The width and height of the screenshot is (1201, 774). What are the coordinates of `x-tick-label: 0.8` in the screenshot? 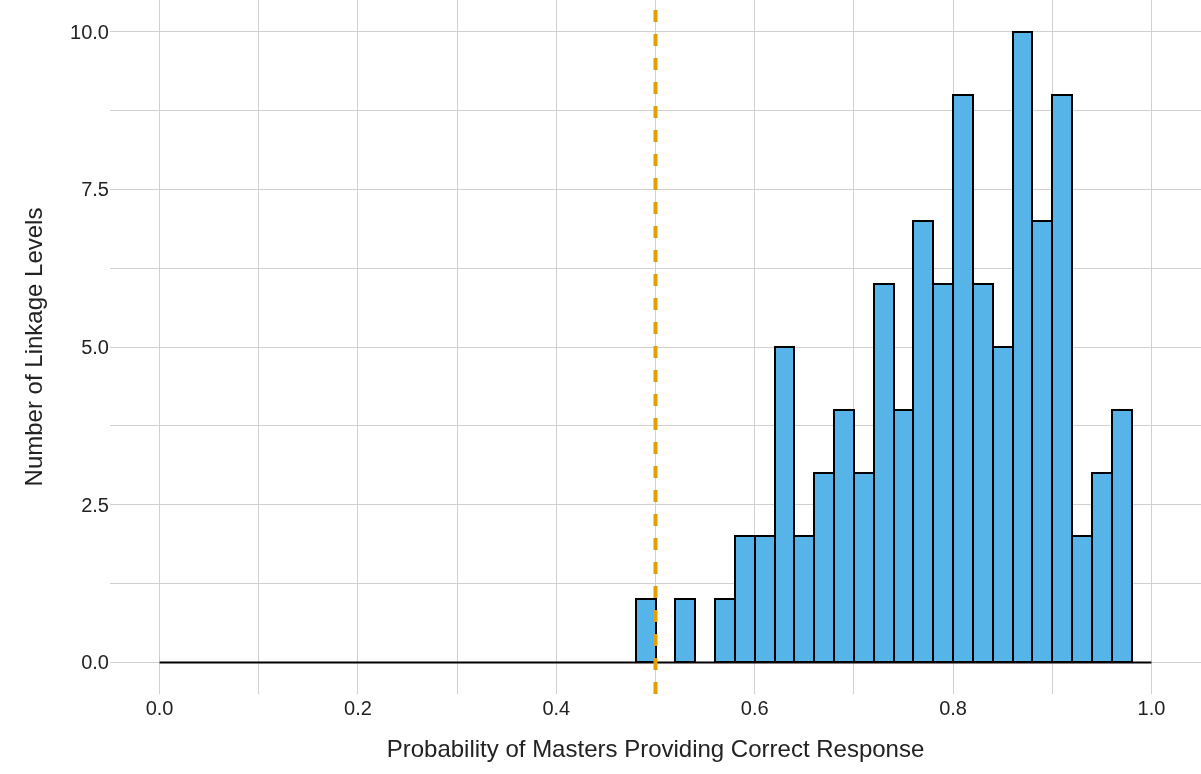 It's located at (953, 708).